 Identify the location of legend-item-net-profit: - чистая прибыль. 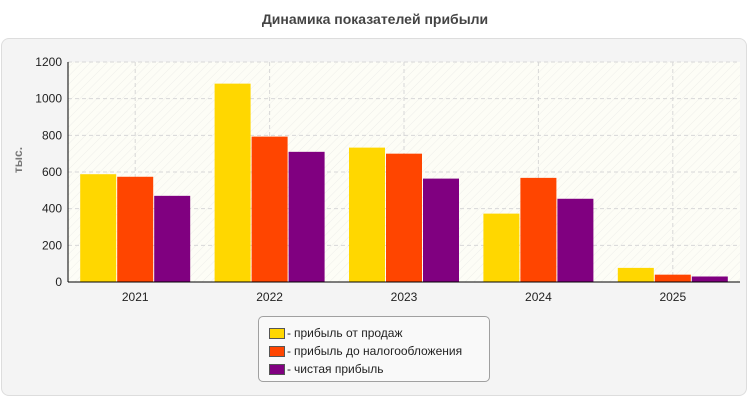
(379, 369).